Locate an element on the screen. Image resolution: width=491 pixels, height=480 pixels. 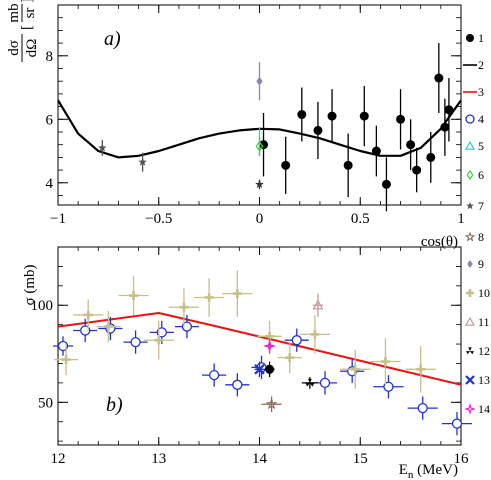
y-axis-unit-den: sr is located at coordinates (30, 13).